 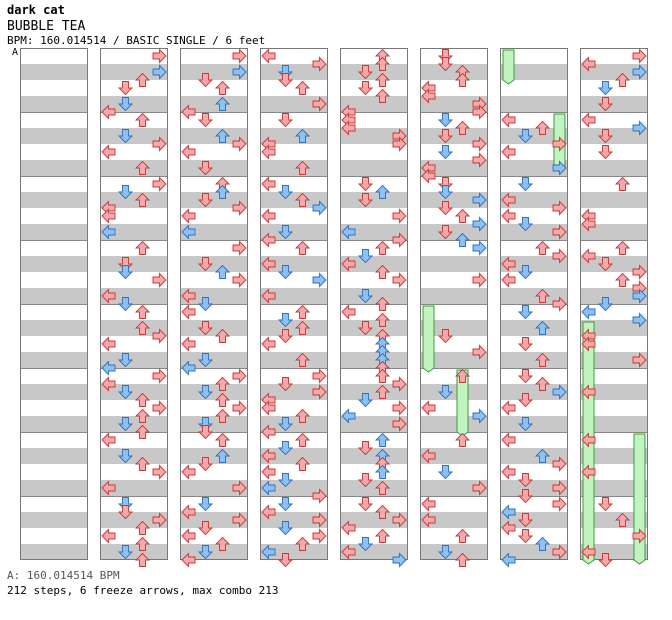 What do you see at coordinates (136, 40) in the screenshot?
I see `chart-info: BPM: 160.014514 / BASIC SINGLE / 6 feet` at bounding box center [136, 40].